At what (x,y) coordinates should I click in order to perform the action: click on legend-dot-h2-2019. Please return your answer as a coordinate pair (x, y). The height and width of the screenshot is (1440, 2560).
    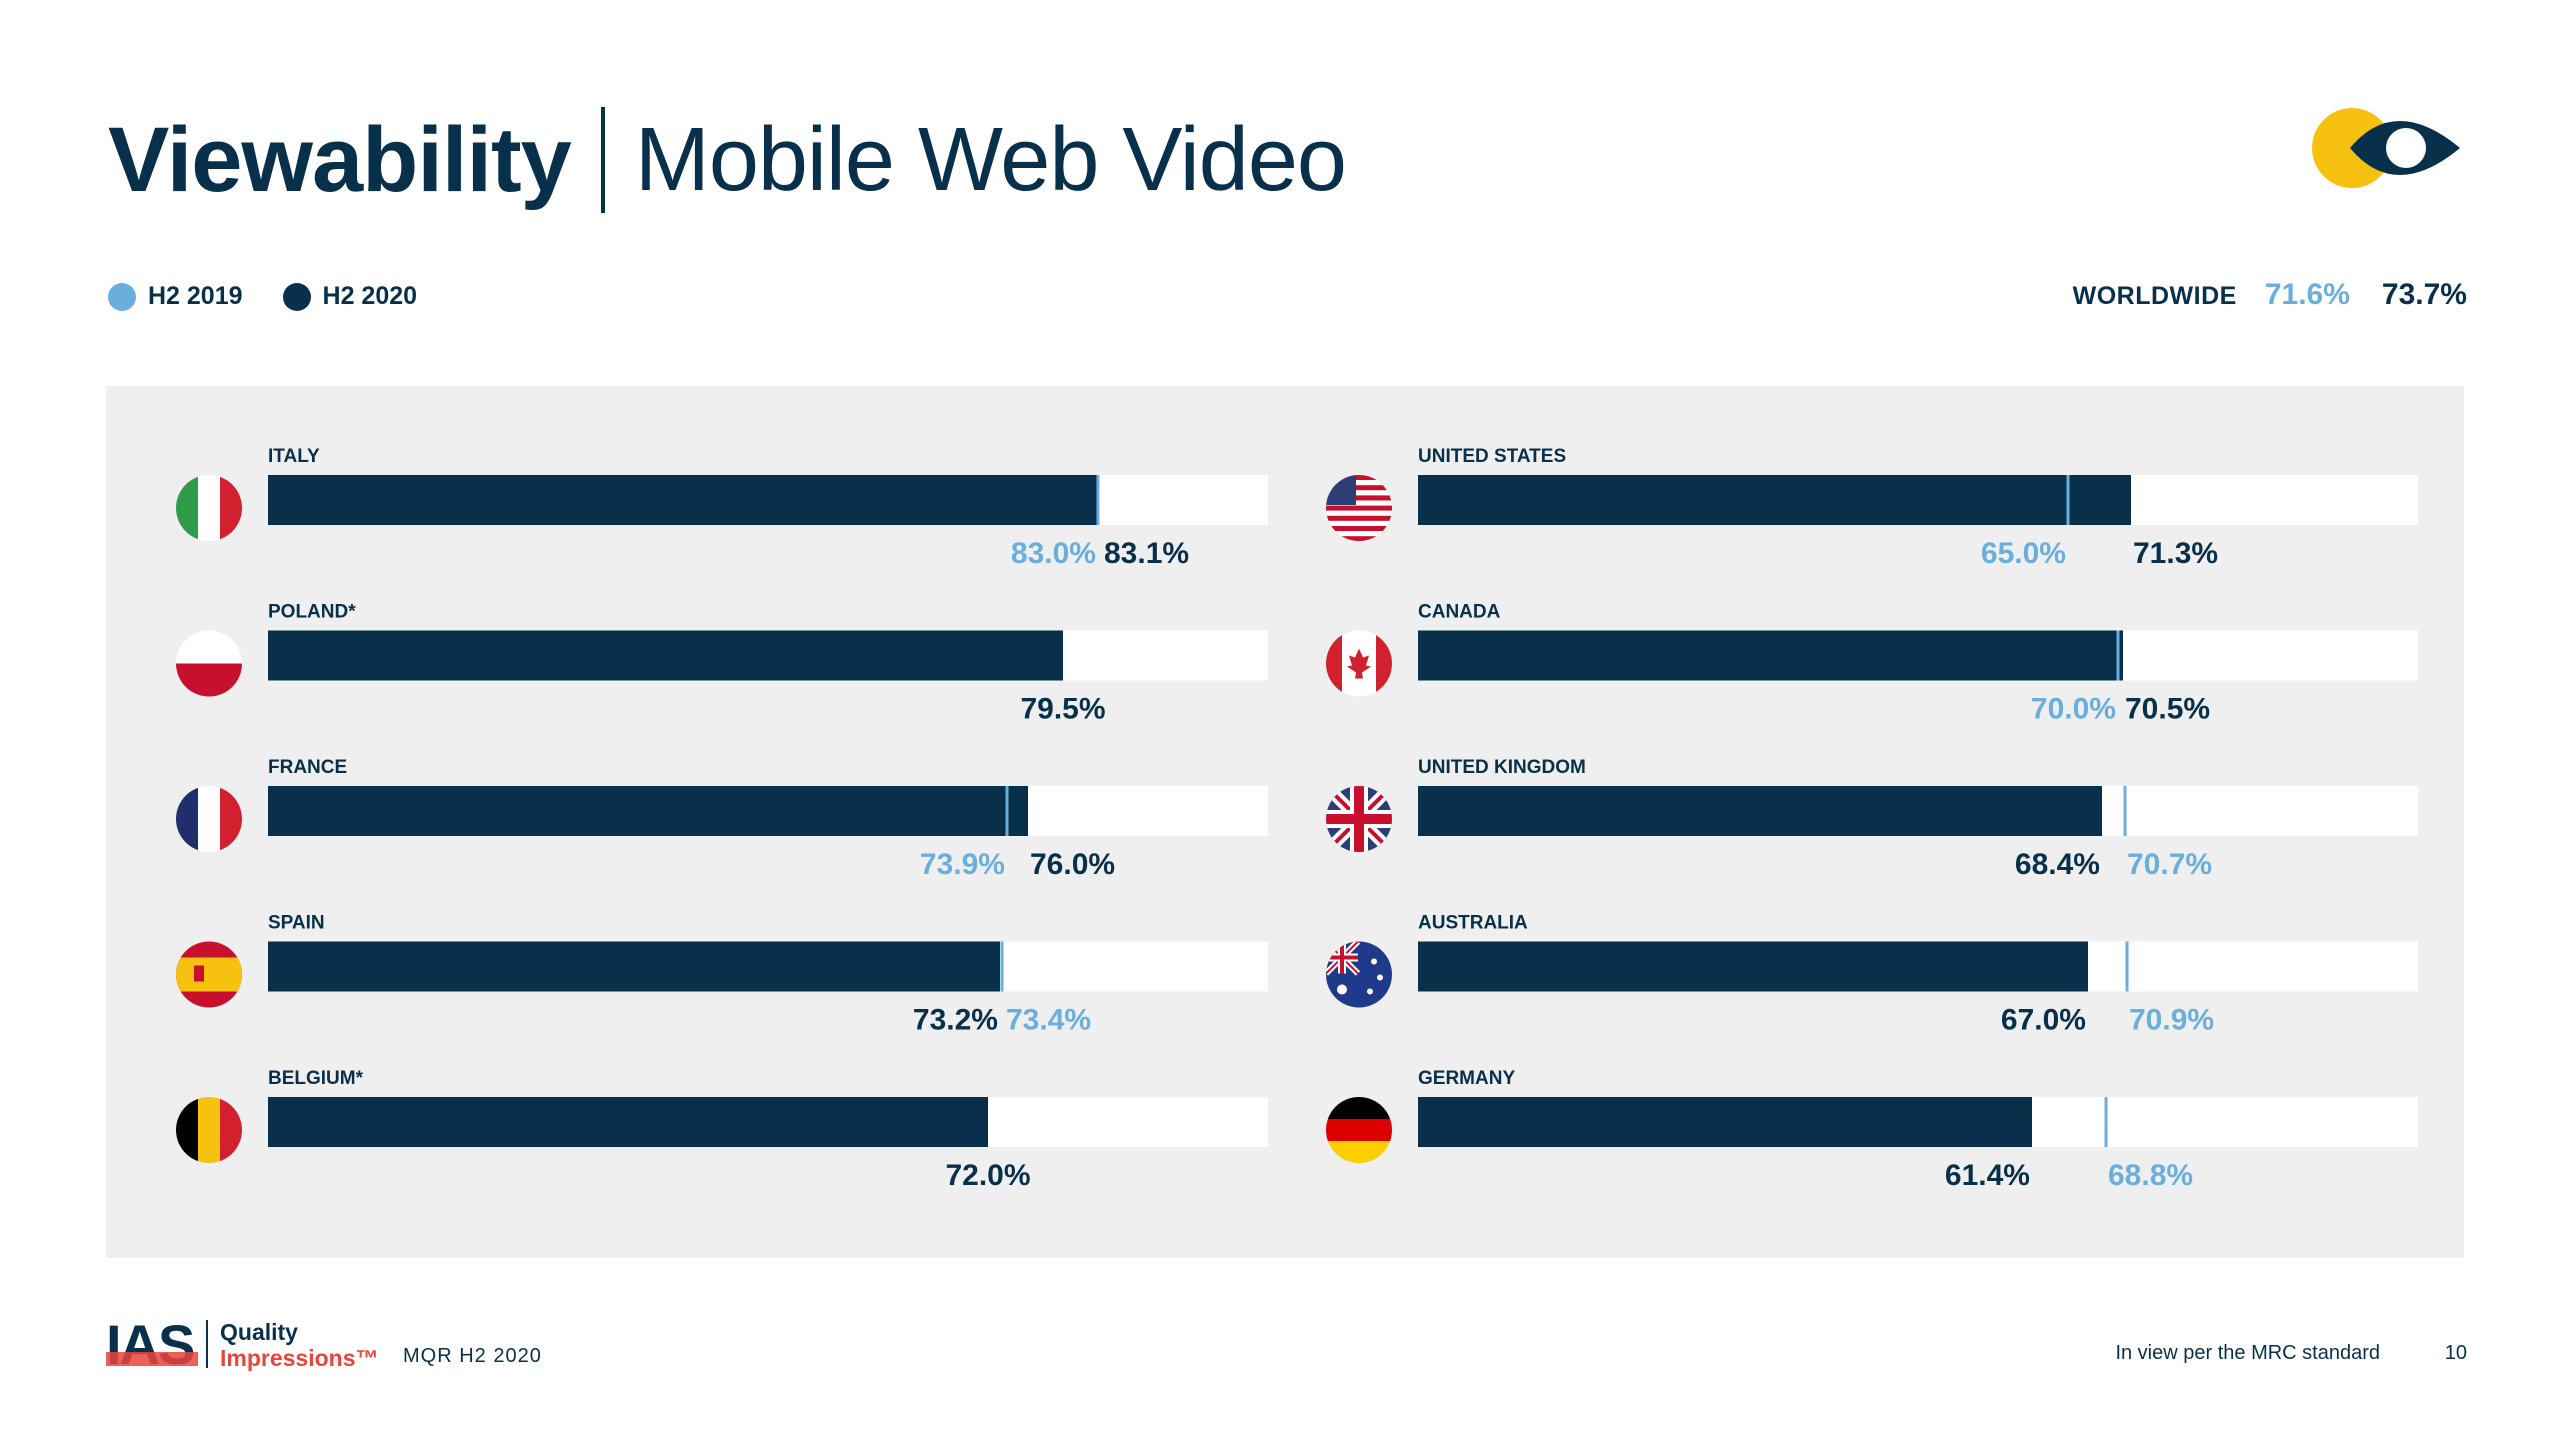
    Looking at the image, I should click on (122, 296).